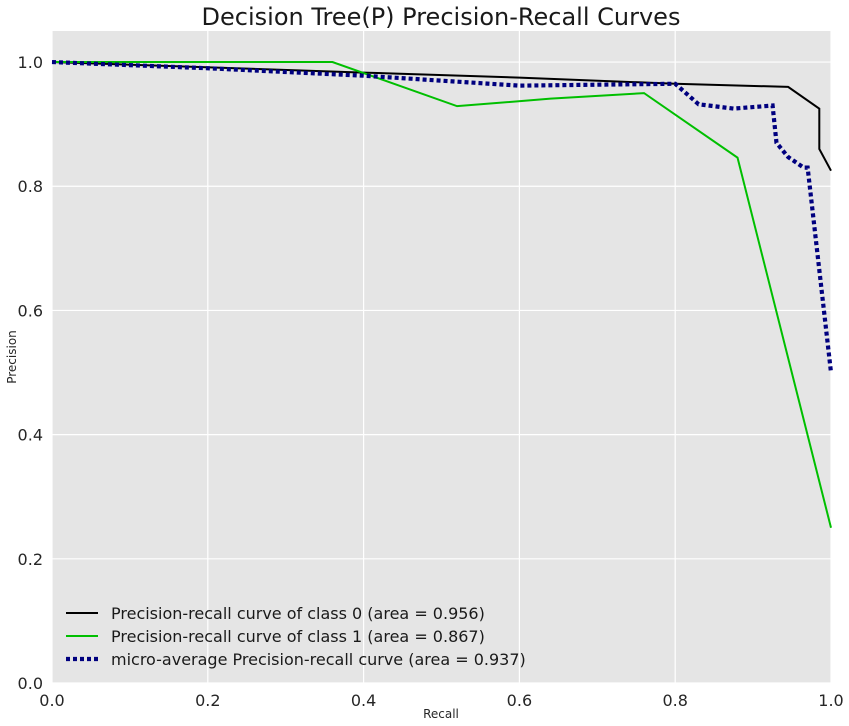 The width and height of the screenshot is (849, 726). I want to click on y-tick-label: 1.0, so click(30, 62).